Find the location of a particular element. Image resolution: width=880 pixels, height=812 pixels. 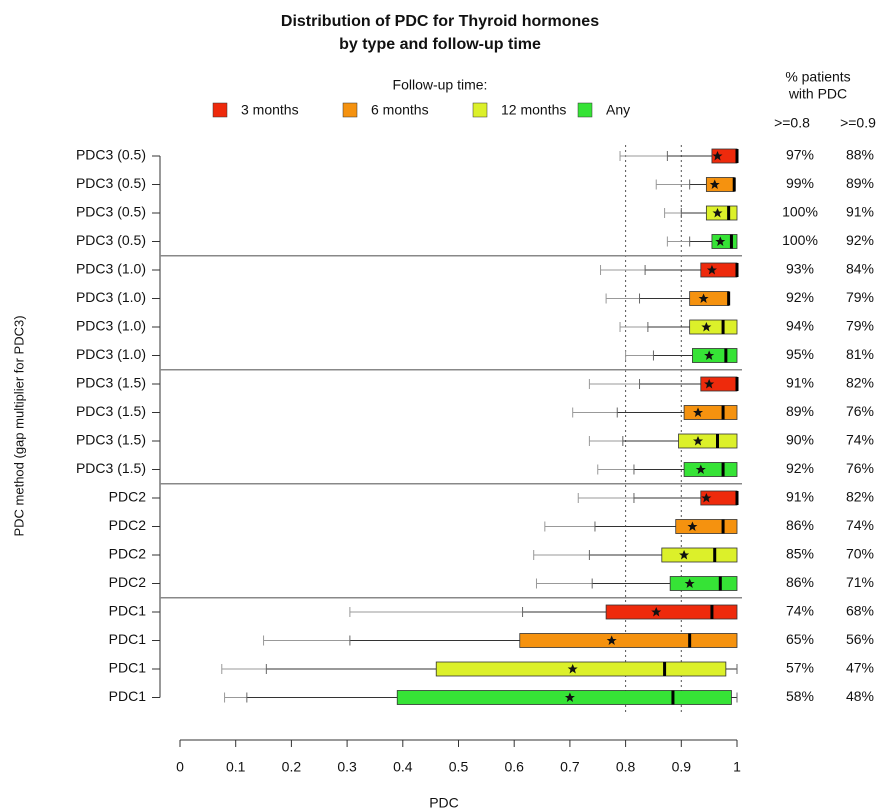

x-tick-label: 0.3 is located at coordinates (347, 767).